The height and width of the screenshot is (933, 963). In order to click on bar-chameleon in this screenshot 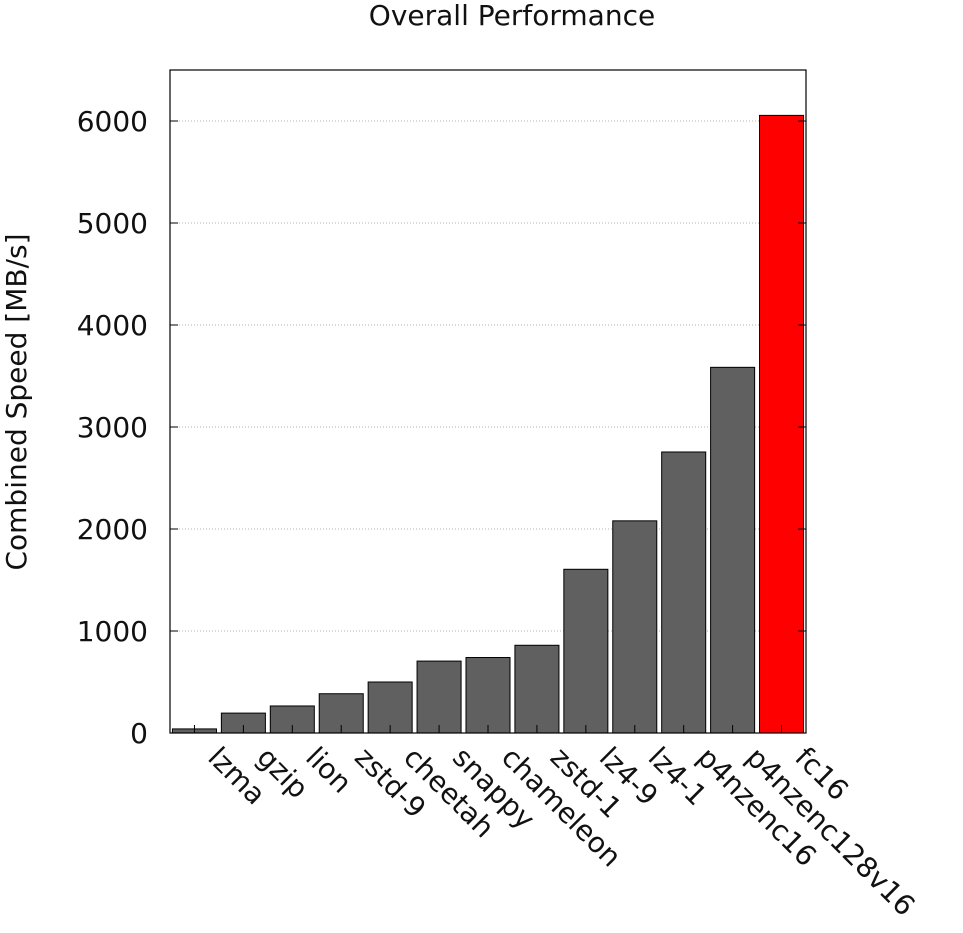, I will do `click(488, 695)`.